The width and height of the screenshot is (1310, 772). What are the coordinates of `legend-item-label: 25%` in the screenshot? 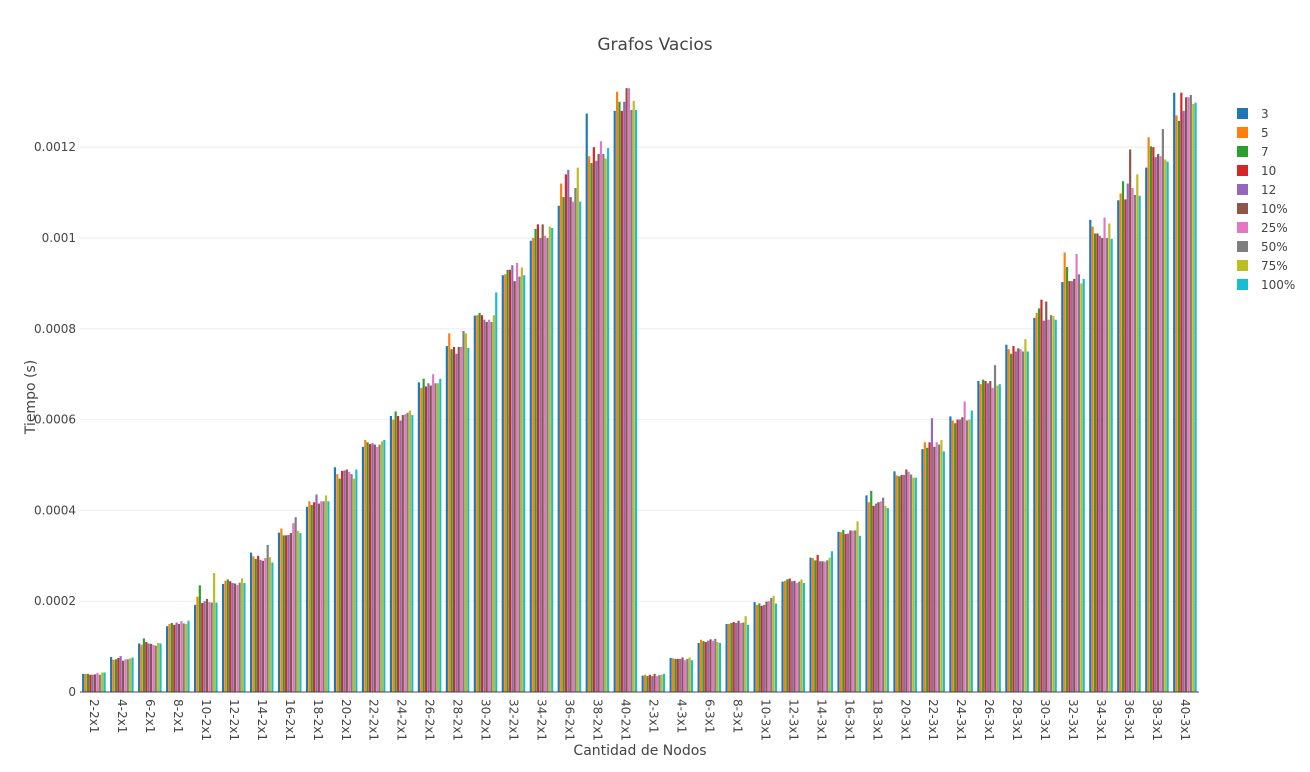 It's located at (1274, 228).